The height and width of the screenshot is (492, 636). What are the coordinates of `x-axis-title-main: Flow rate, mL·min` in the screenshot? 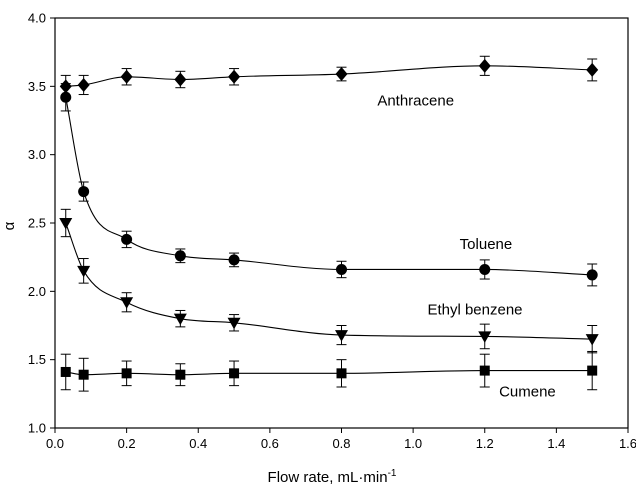 It's located at (328, 477).